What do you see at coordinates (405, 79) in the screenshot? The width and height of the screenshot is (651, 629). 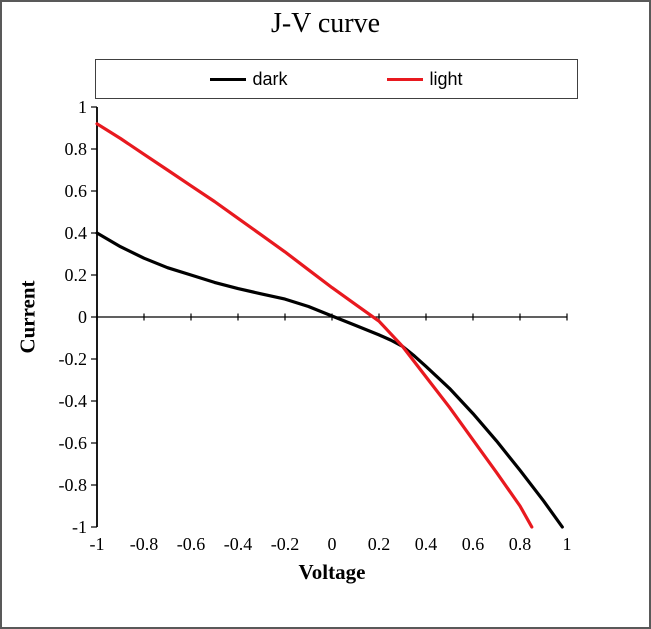 I see `light-line-swatch` at bounding box center [405, 79].